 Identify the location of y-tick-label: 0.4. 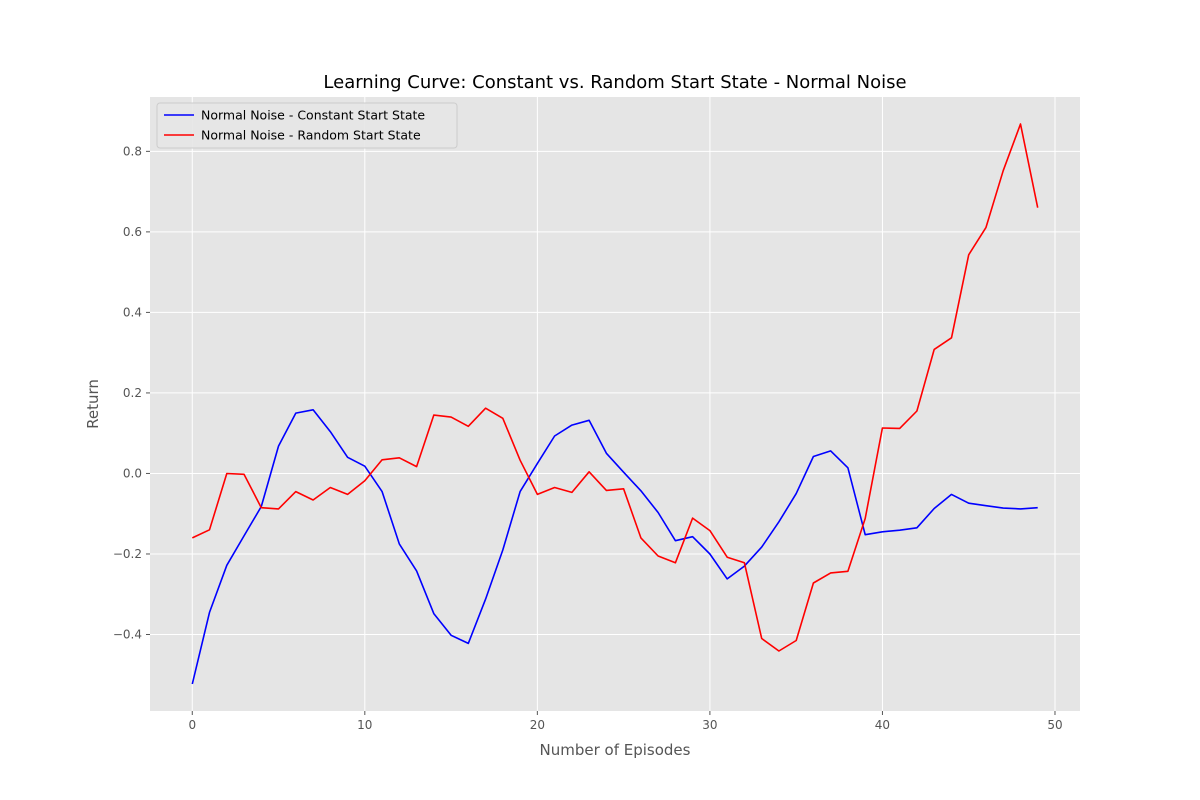
(132, 312).